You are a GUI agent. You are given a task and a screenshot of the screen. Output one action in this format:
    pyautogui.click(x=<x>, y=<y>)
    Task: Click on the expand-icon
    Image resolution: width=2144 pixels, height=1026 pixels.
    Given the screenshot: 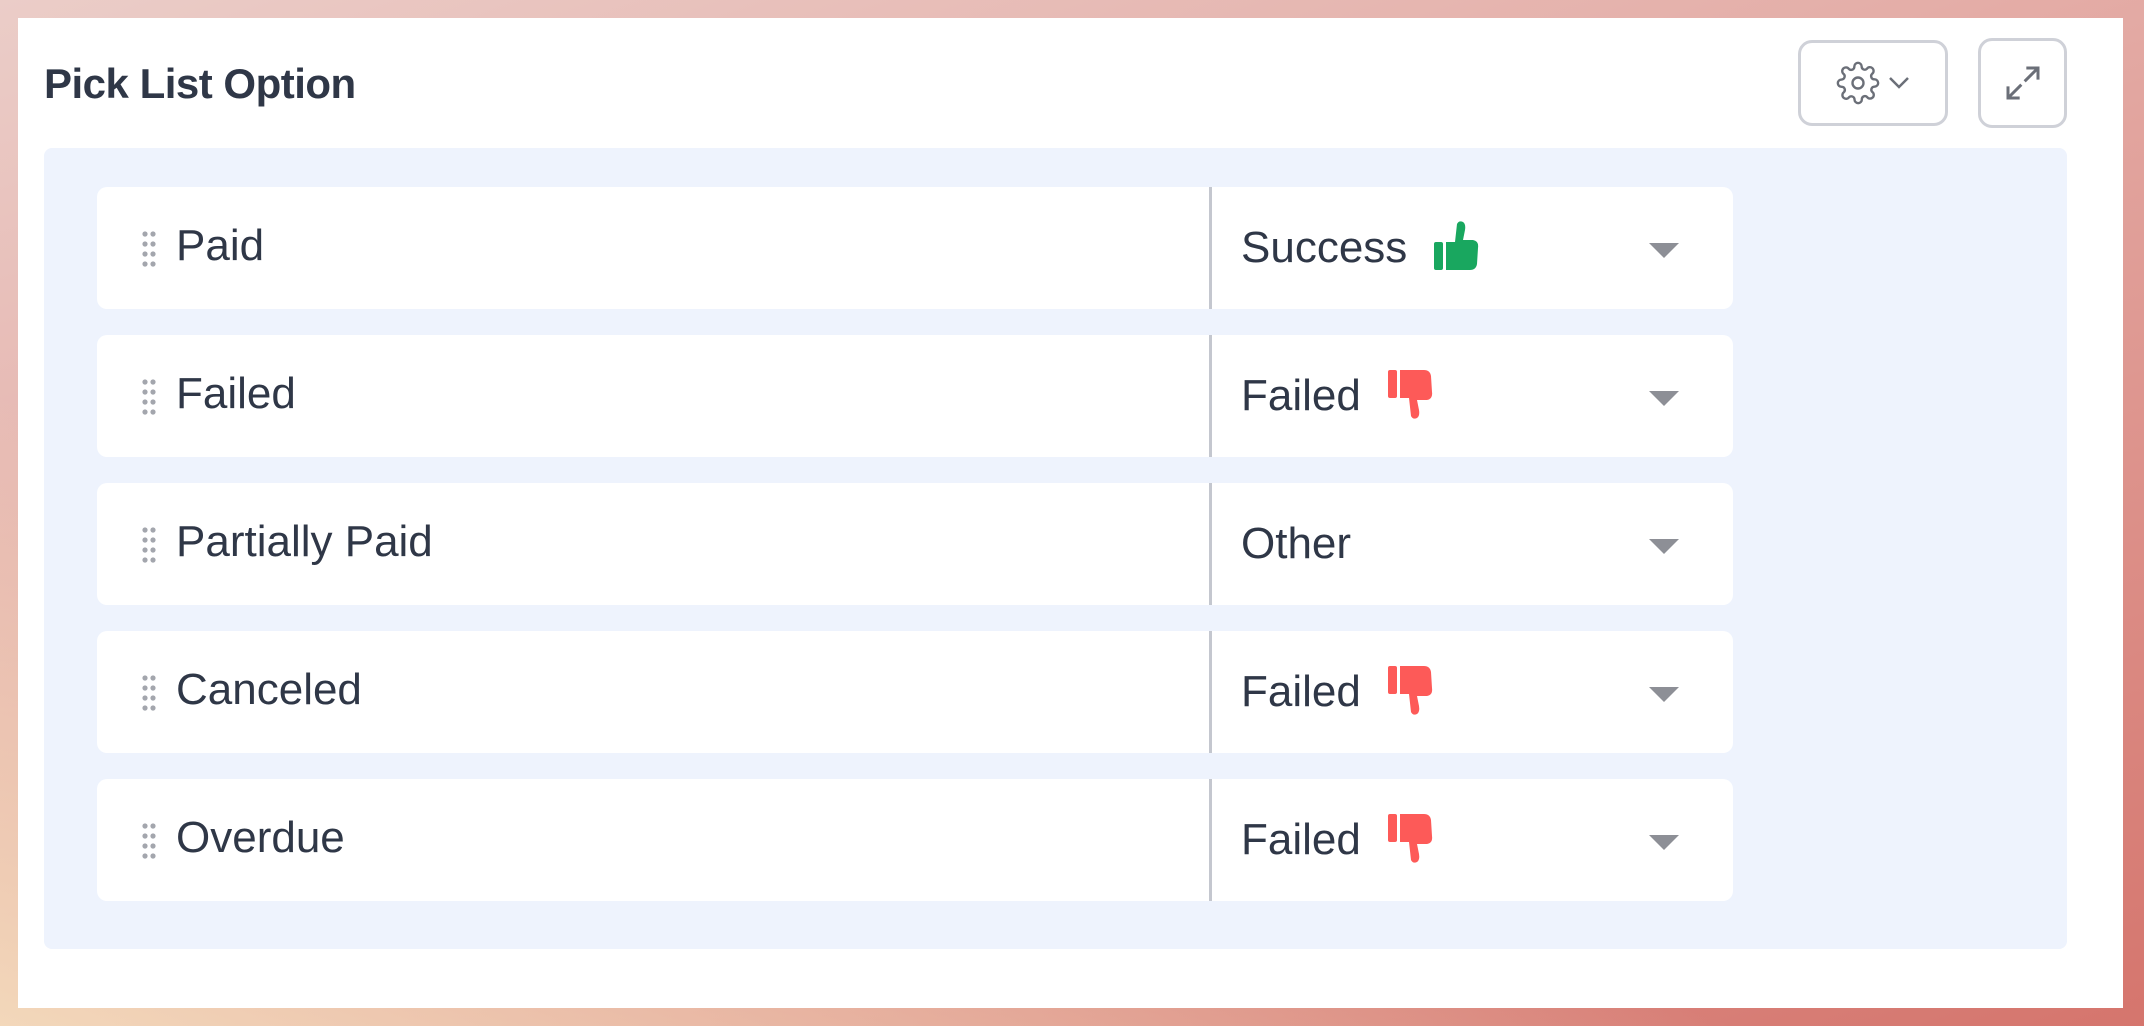 What is the action you would take?
    pyautogui.click(x=2022, y=83)
    